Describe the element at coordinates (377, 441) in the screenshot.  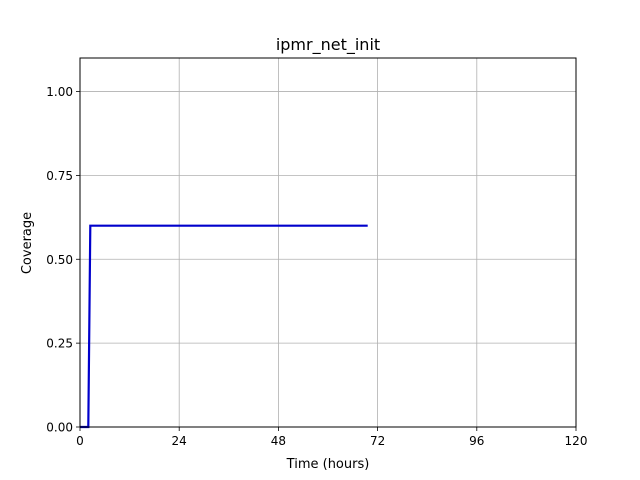
I see `x-tick-label: 72` at that location.